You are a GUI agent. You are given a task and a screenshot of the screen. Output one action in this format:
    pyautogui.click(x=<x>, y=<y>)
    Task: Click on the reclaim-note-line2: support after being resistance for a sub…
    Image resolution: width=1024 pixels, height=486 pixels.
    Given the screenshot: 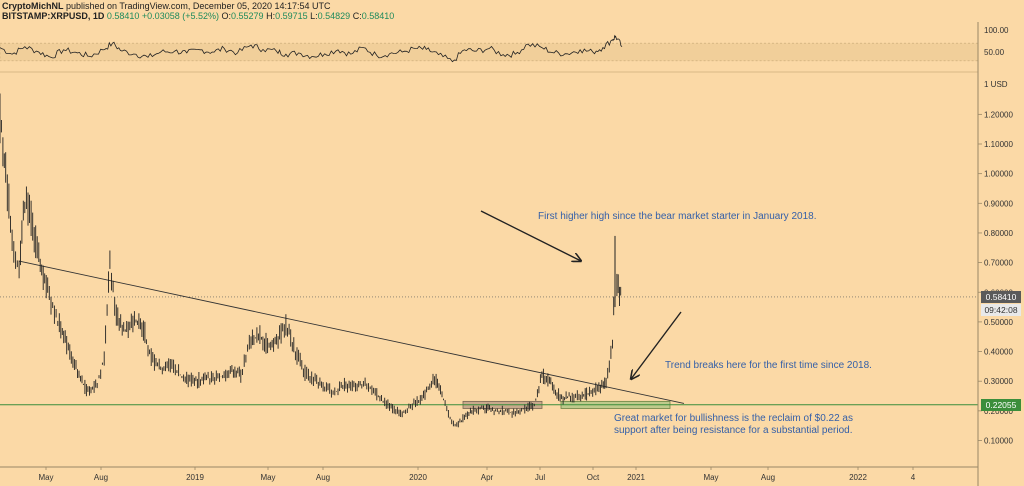 What is the action you would take?
    pyautogui.click(x=733, y=430)
    